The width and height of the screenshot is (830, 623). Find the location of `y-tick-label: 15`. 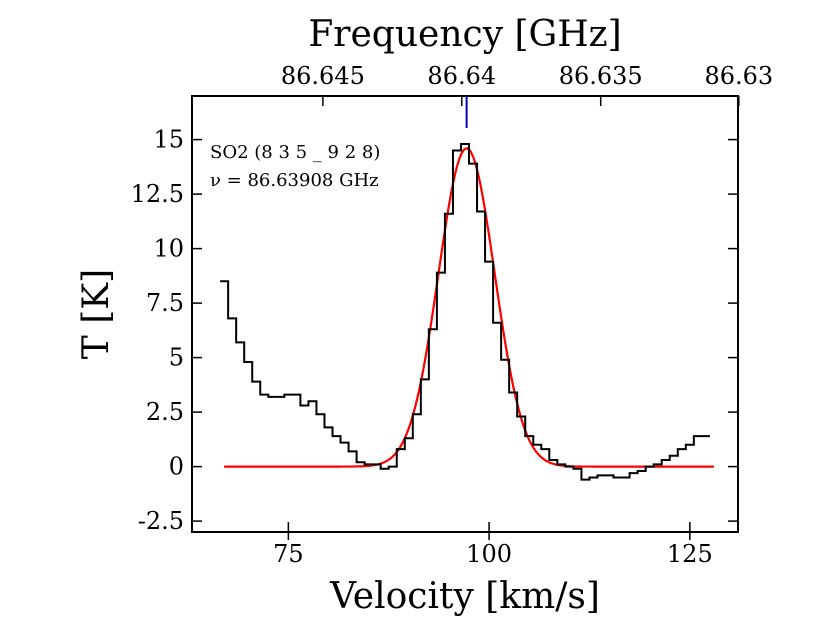

y-tick-label: 15 is located at coordinates (168, 140).